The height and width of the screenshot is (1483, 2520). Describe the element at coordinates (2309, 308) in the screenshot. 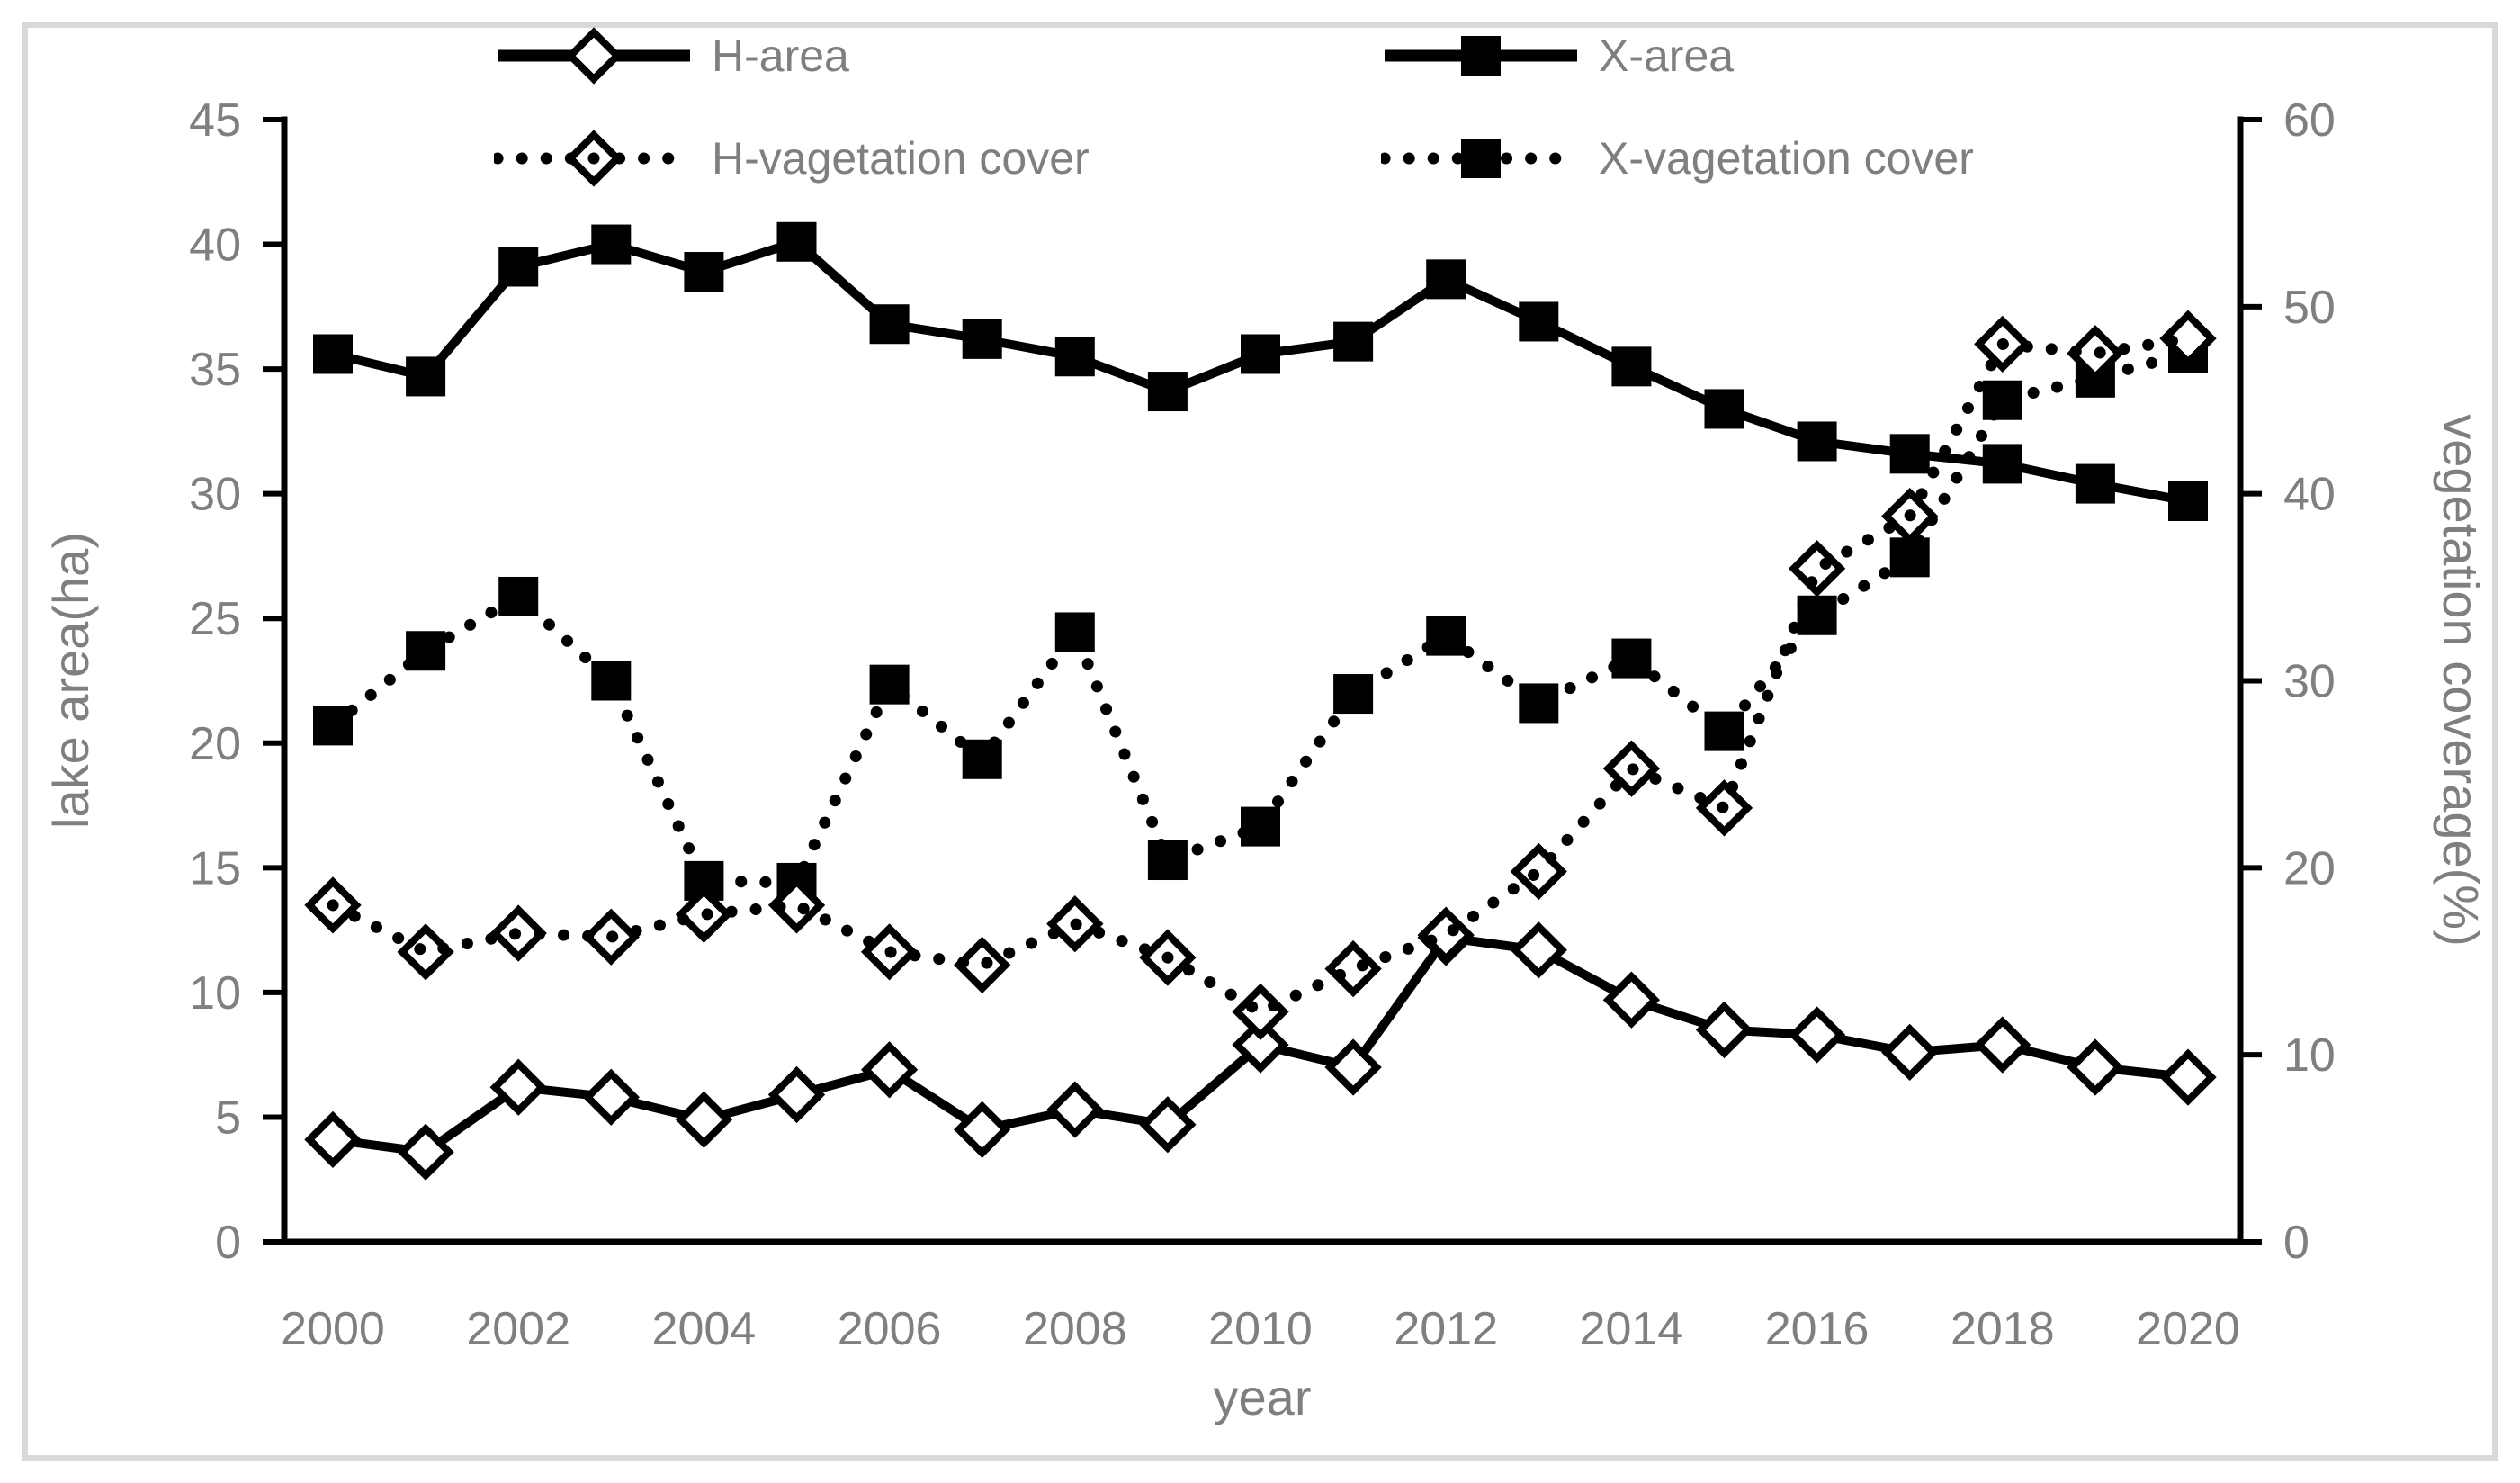

I see `right-axis-tick-label: 50` at that location.